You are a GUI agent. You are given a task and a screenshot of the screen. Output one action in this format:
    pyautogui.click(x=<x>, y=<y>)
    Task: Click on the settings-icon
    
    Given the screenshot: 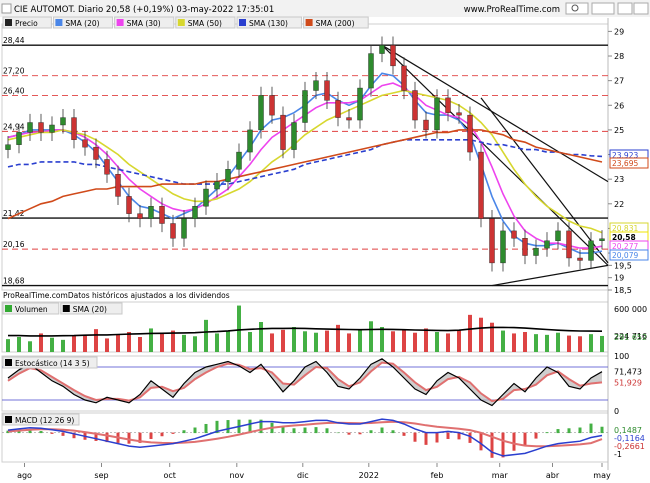 What is the action you would take?
    pyautogui.click(x=603, y=8)
    